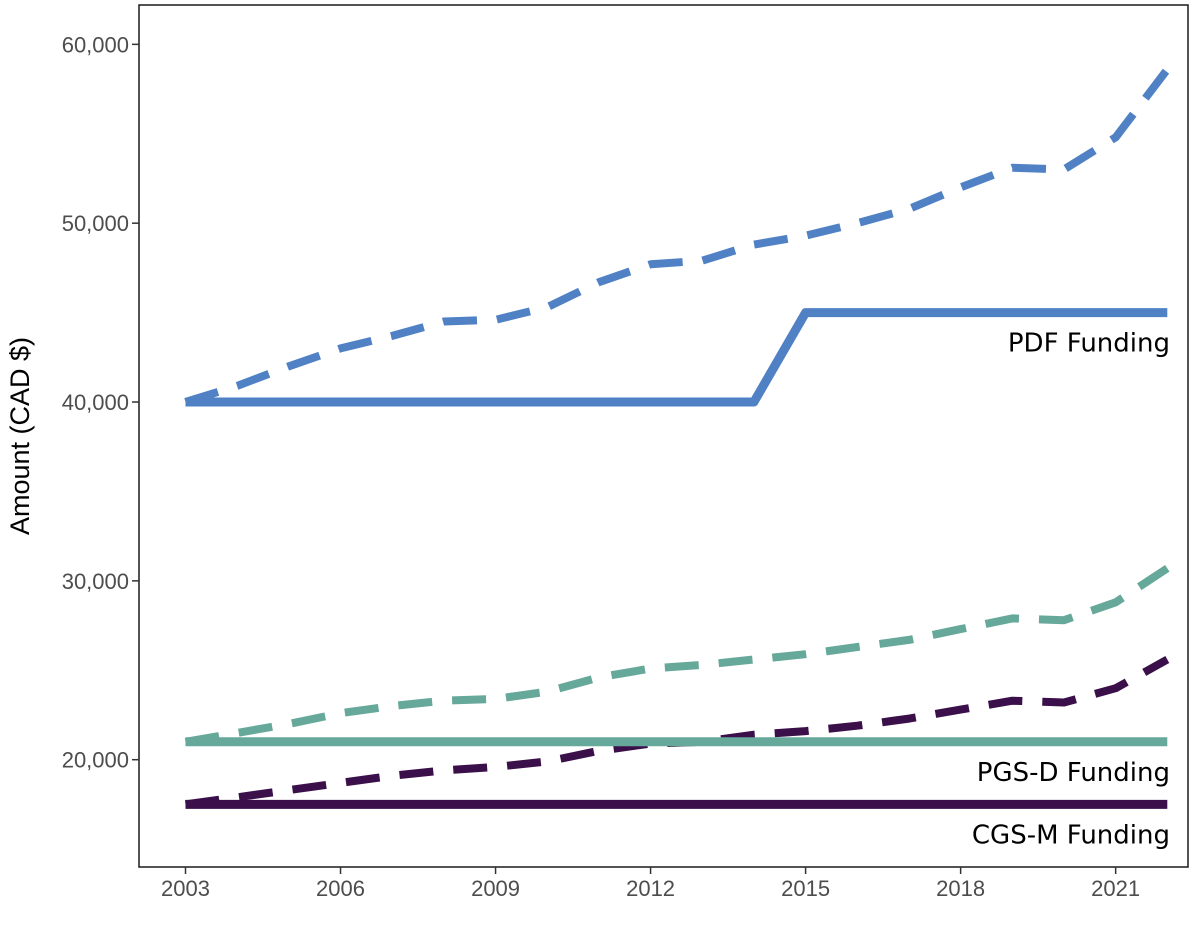  I want to click on x-tick-label: 2009, so click(495, 888).